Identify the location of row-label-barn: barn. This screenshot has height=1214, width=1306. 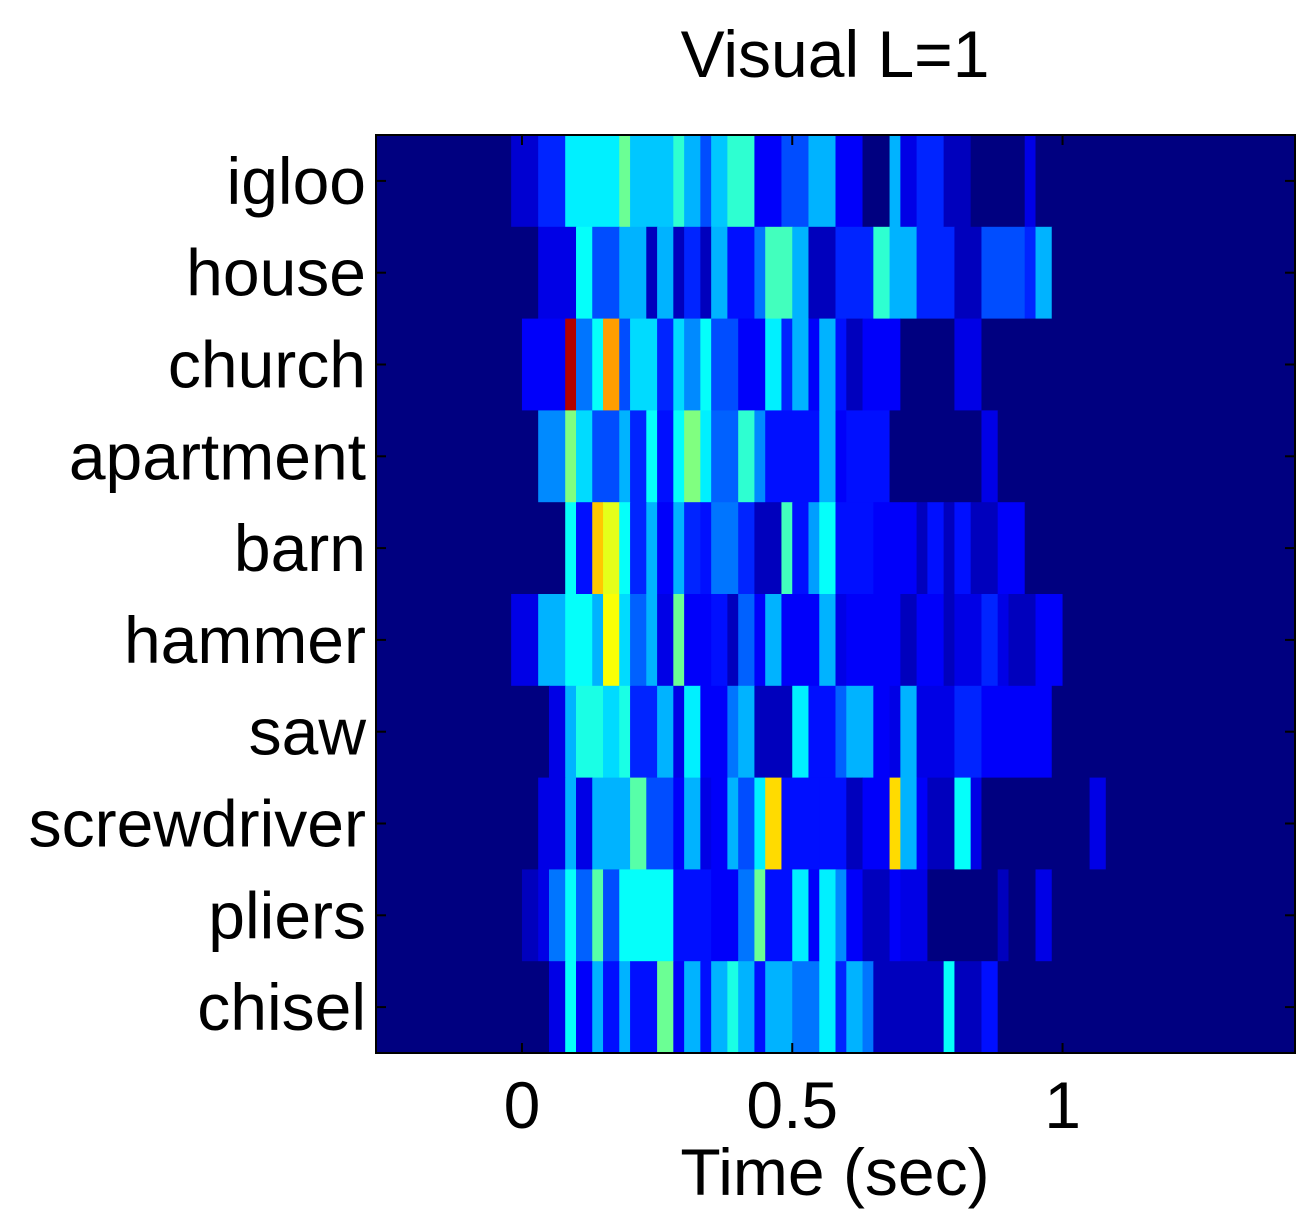
(300, 548).